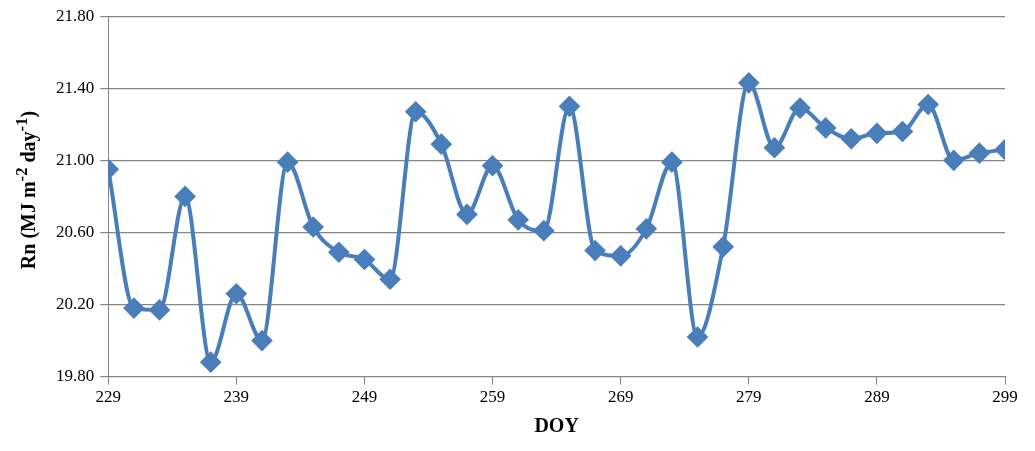 This screenshot has width=1035, height=451. I want to click on y-tick-label: 20.20, so click(75, 303).